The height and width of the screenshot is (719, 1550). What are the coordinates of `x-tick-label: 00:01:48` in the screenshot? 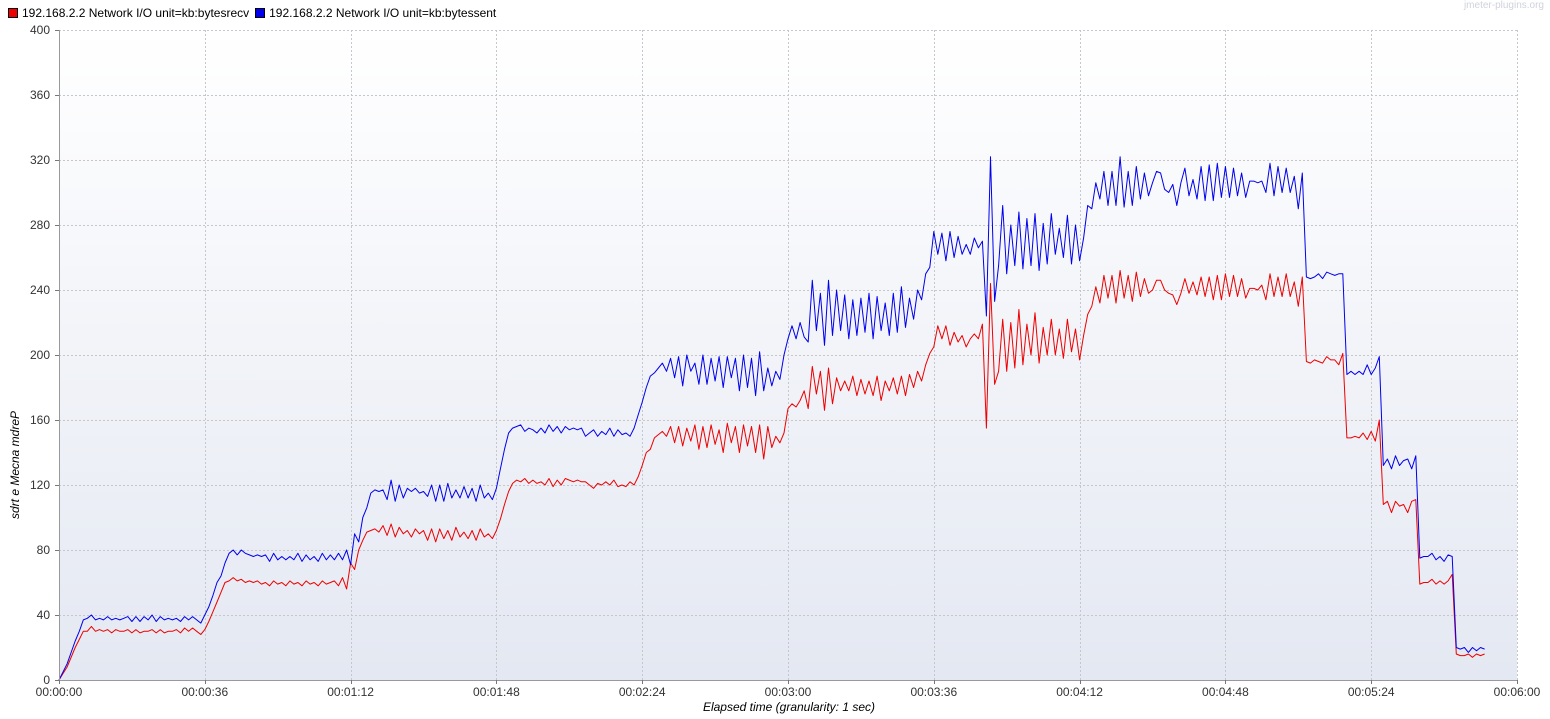 It's located at (496, 692).